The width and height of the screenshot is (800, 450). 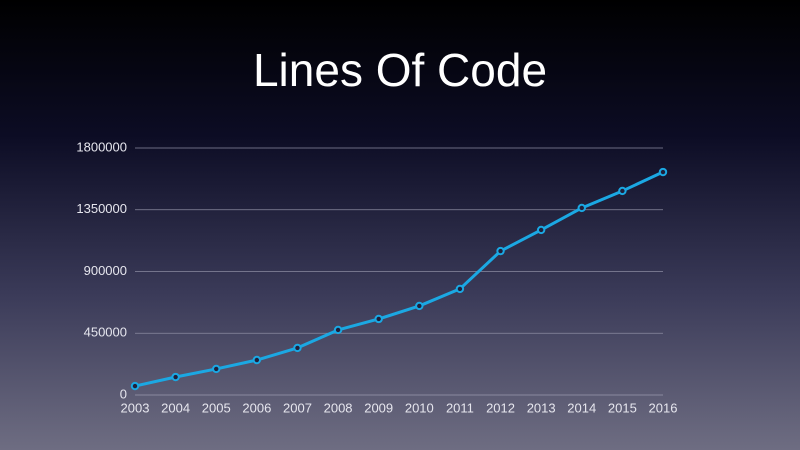 What do you see at coordinates (400, 70) in the screenshot?
I see `chart-title: Lines Of Code` at bounding box center [400, 70].